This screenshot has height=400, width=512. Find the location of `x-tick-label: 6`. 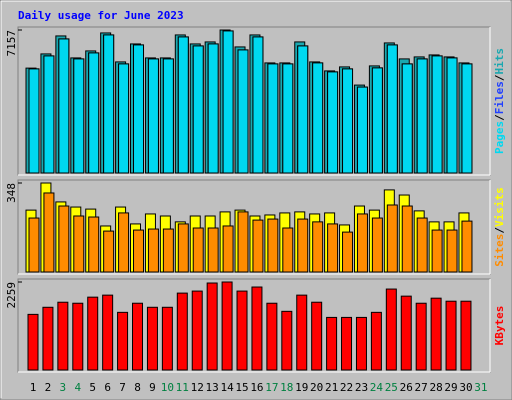

x-tick-label: 6 is located at coordinates (107, 387).